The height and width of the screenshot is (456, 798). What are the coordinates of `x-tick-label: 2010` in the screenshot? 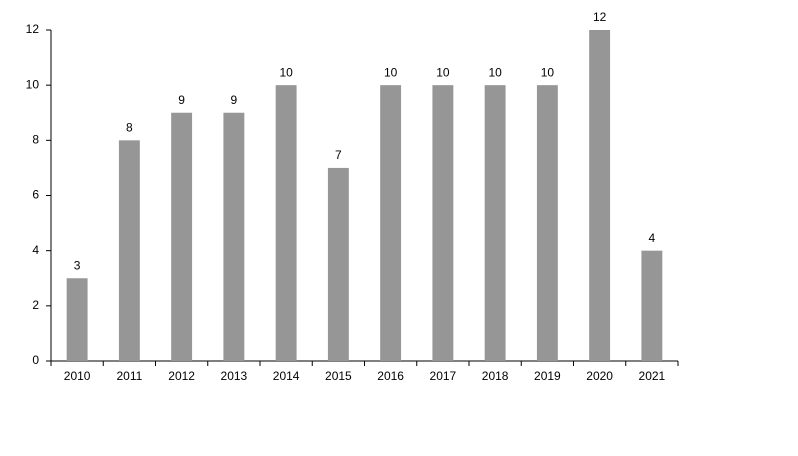 It's located at (77, 376).